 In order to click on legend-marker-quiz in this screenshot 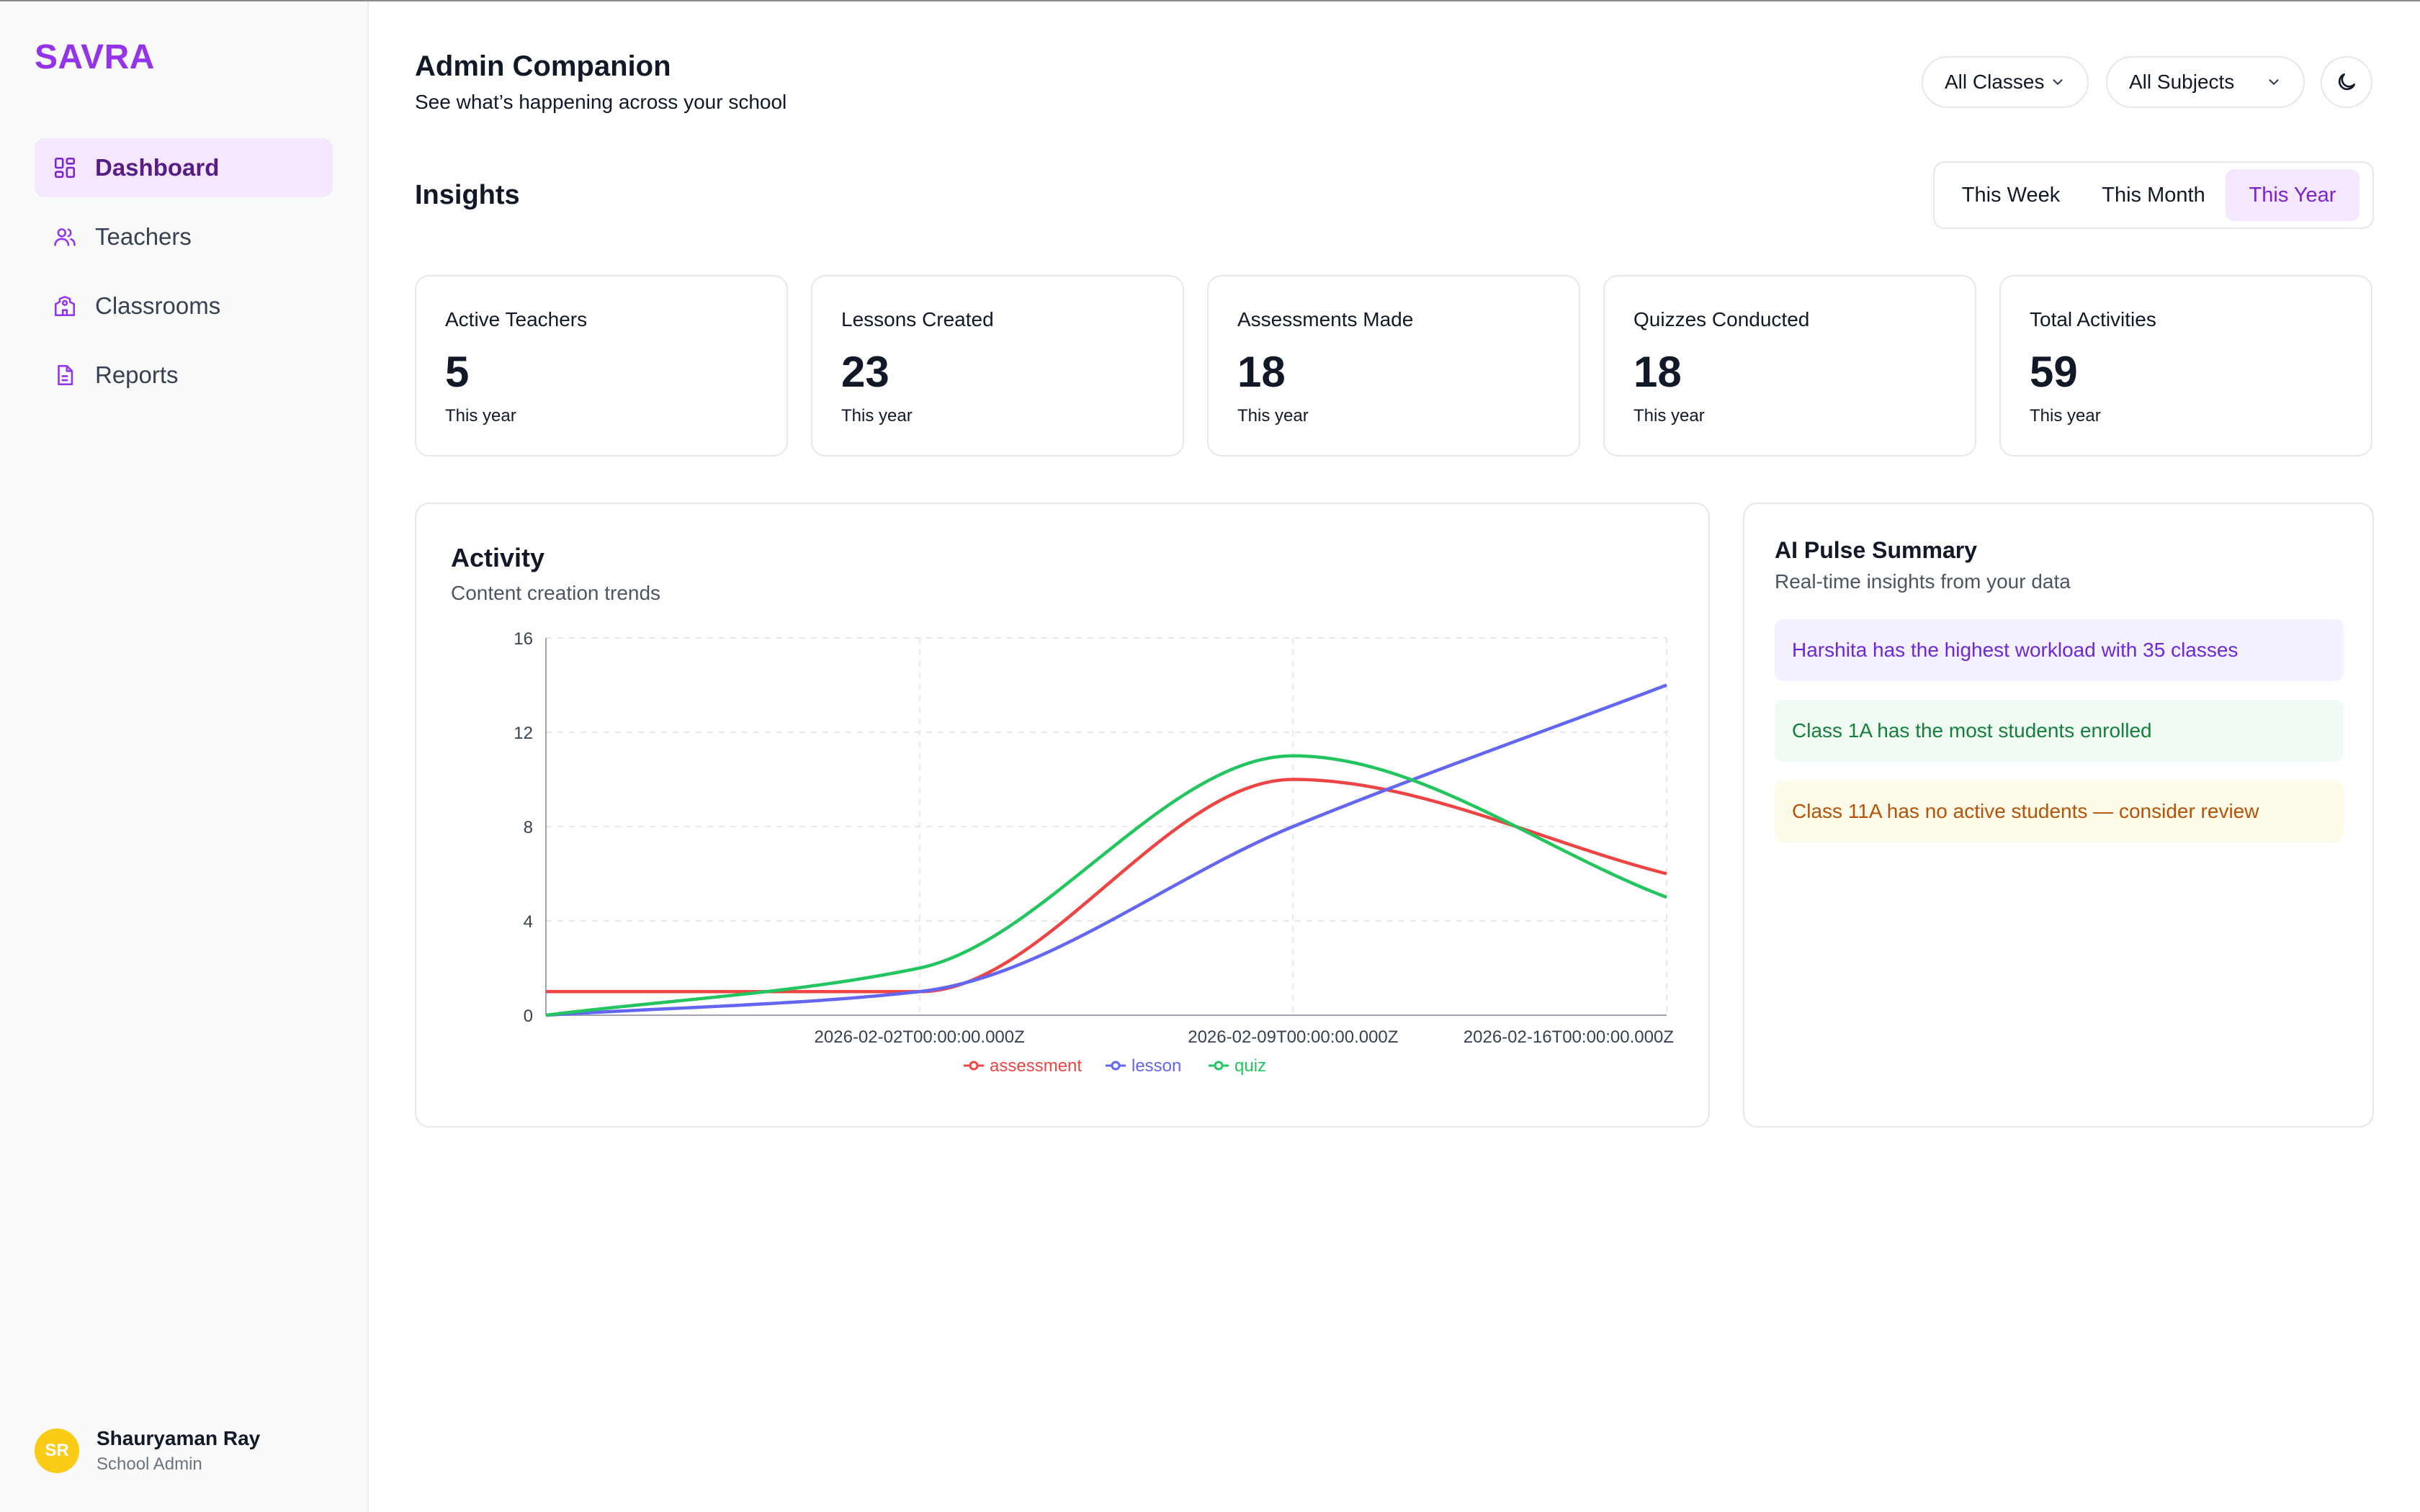, I will do `click(1219, 1066)`.